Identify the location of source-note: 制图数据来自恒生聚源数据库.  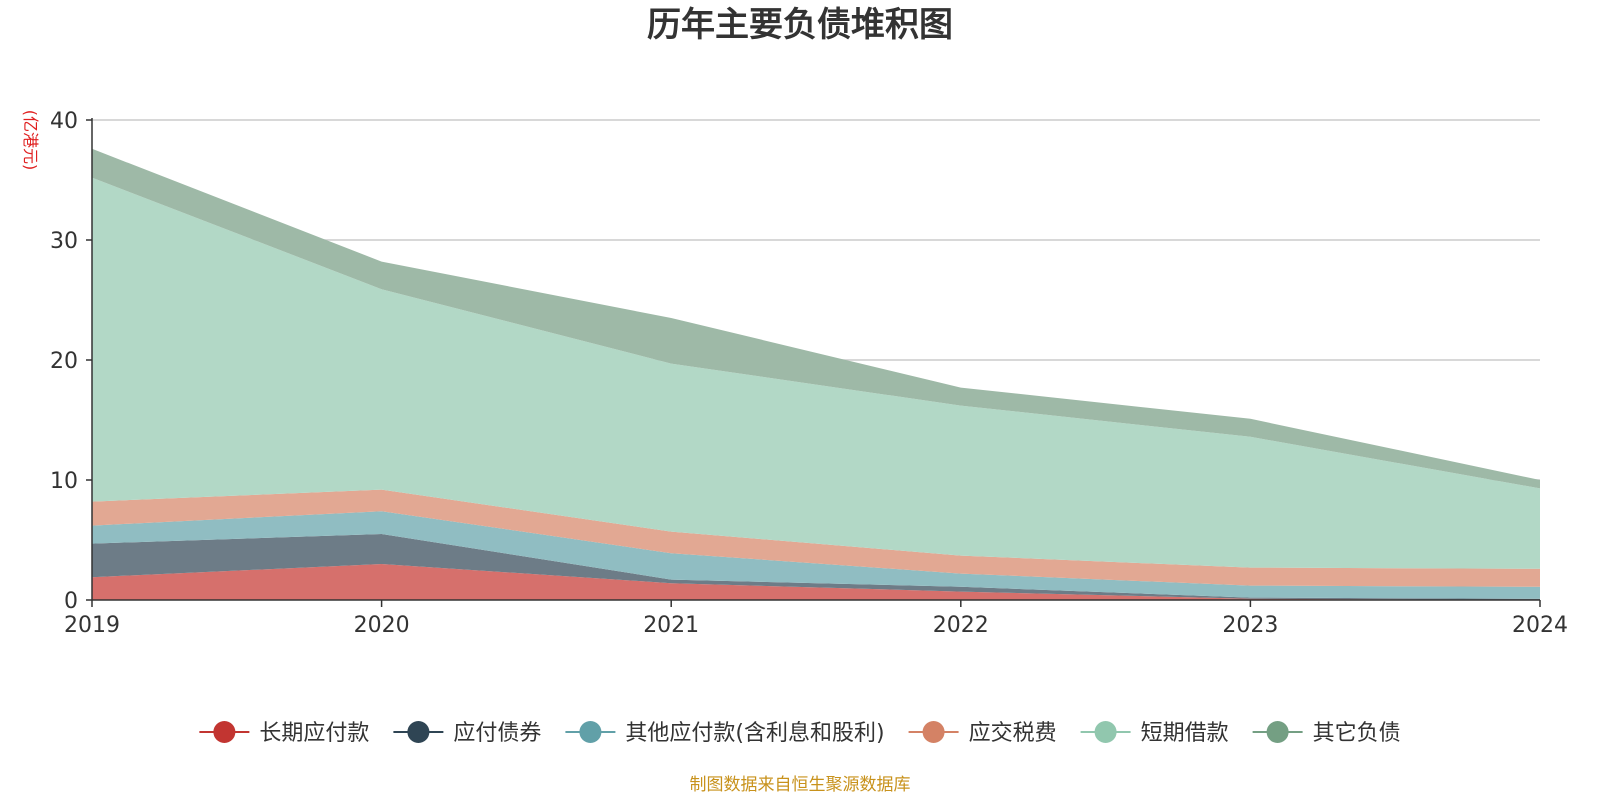
(800, 785).